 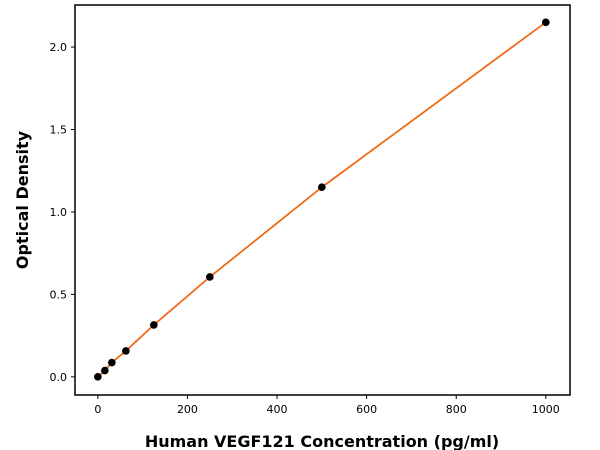 What do you see at coordinates (59, 47) in the screenshot?
I see `y-tick-label: 2.0` at bounding box center [59, 47].